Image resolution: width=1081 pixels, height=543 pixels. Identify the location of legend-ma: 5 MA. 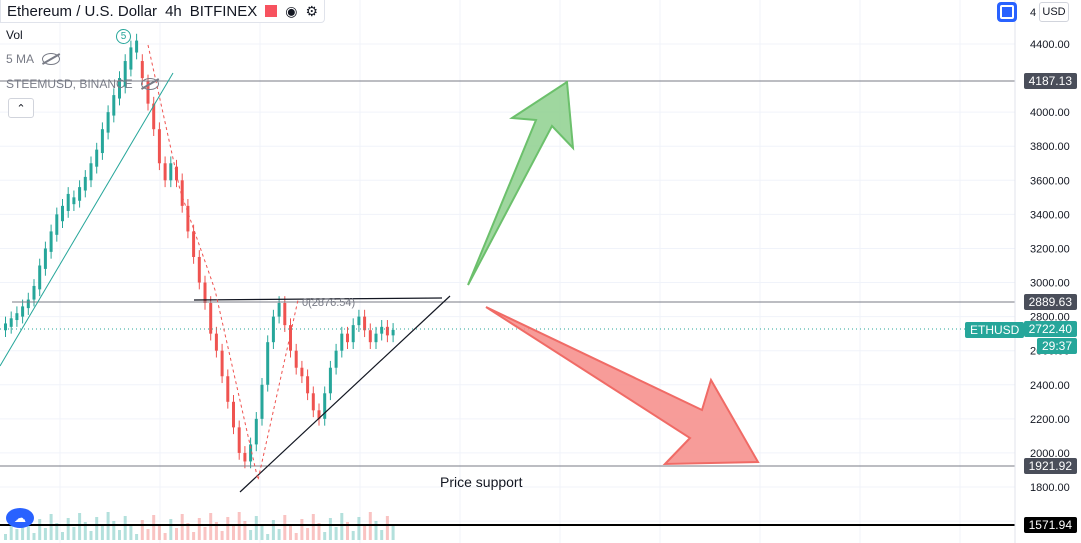
(33, 59).